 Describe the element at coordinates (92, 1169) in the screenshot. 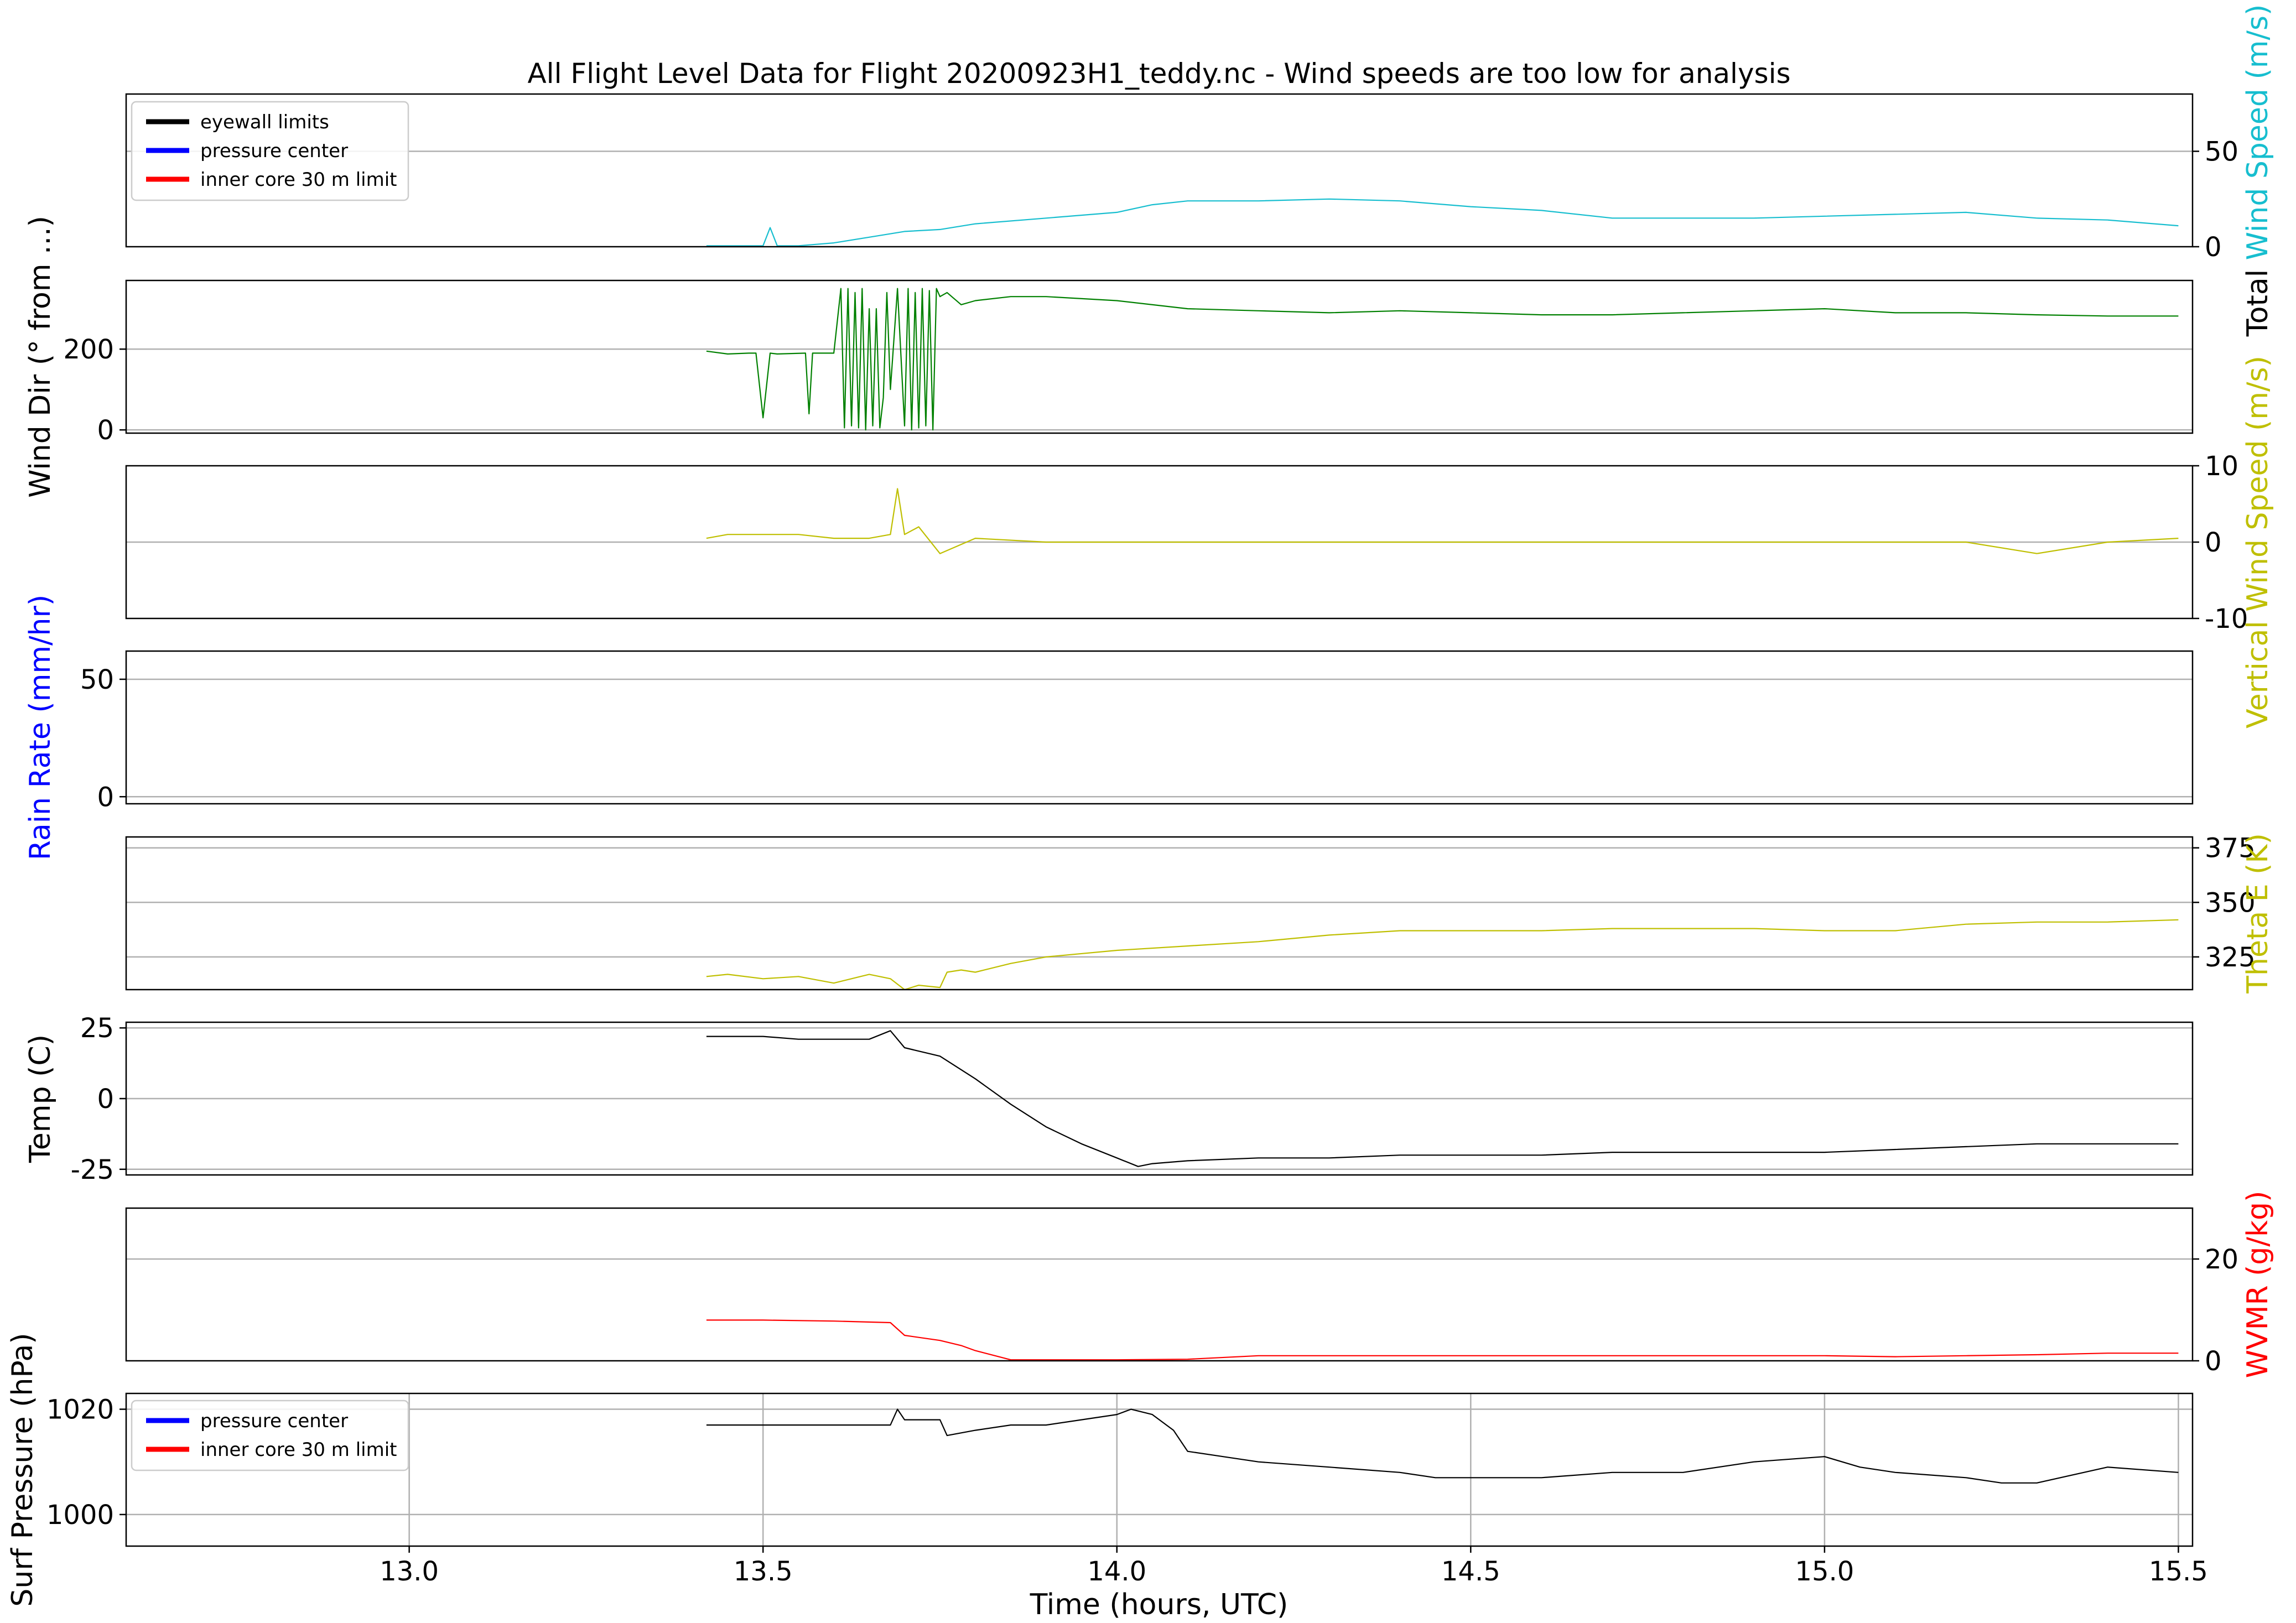

I see `y-tick-label: -25` at that location.